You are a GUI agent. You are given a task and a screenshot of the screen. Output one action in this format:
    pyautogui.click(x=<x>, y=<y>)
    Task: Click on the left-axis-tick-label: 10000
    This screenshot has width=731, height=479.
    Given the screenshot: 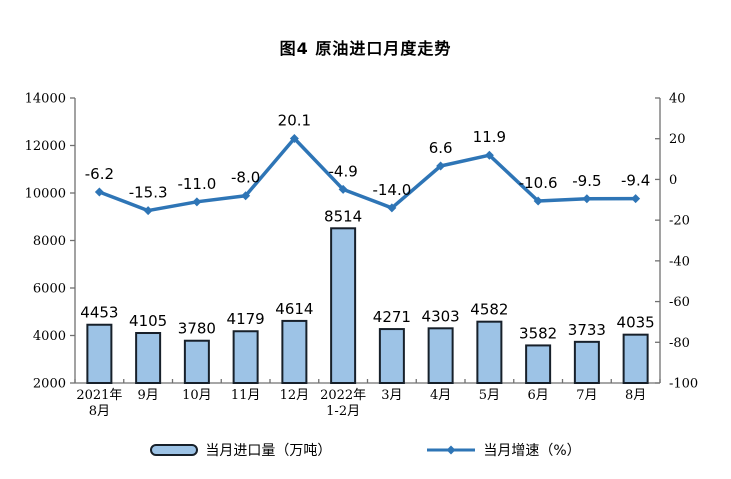 What is the action you would take?
    pyautogui.click(x=45, y=194)
    